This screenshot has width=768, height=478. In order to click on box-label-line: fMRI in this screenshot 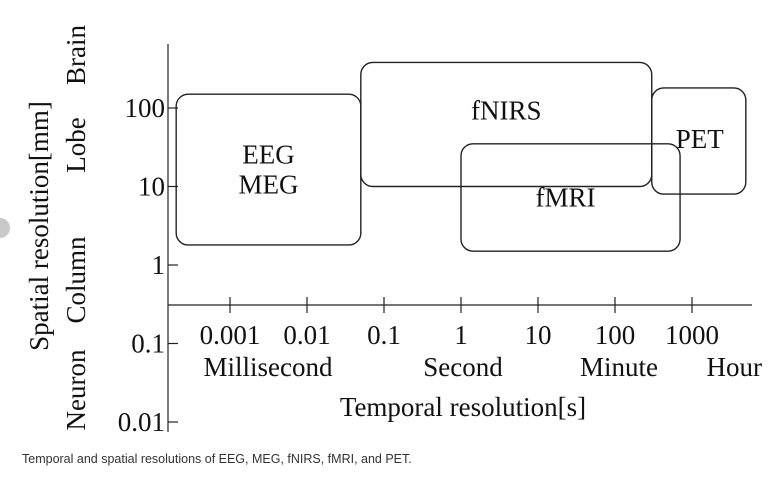, I will do `click(566, 197)`.